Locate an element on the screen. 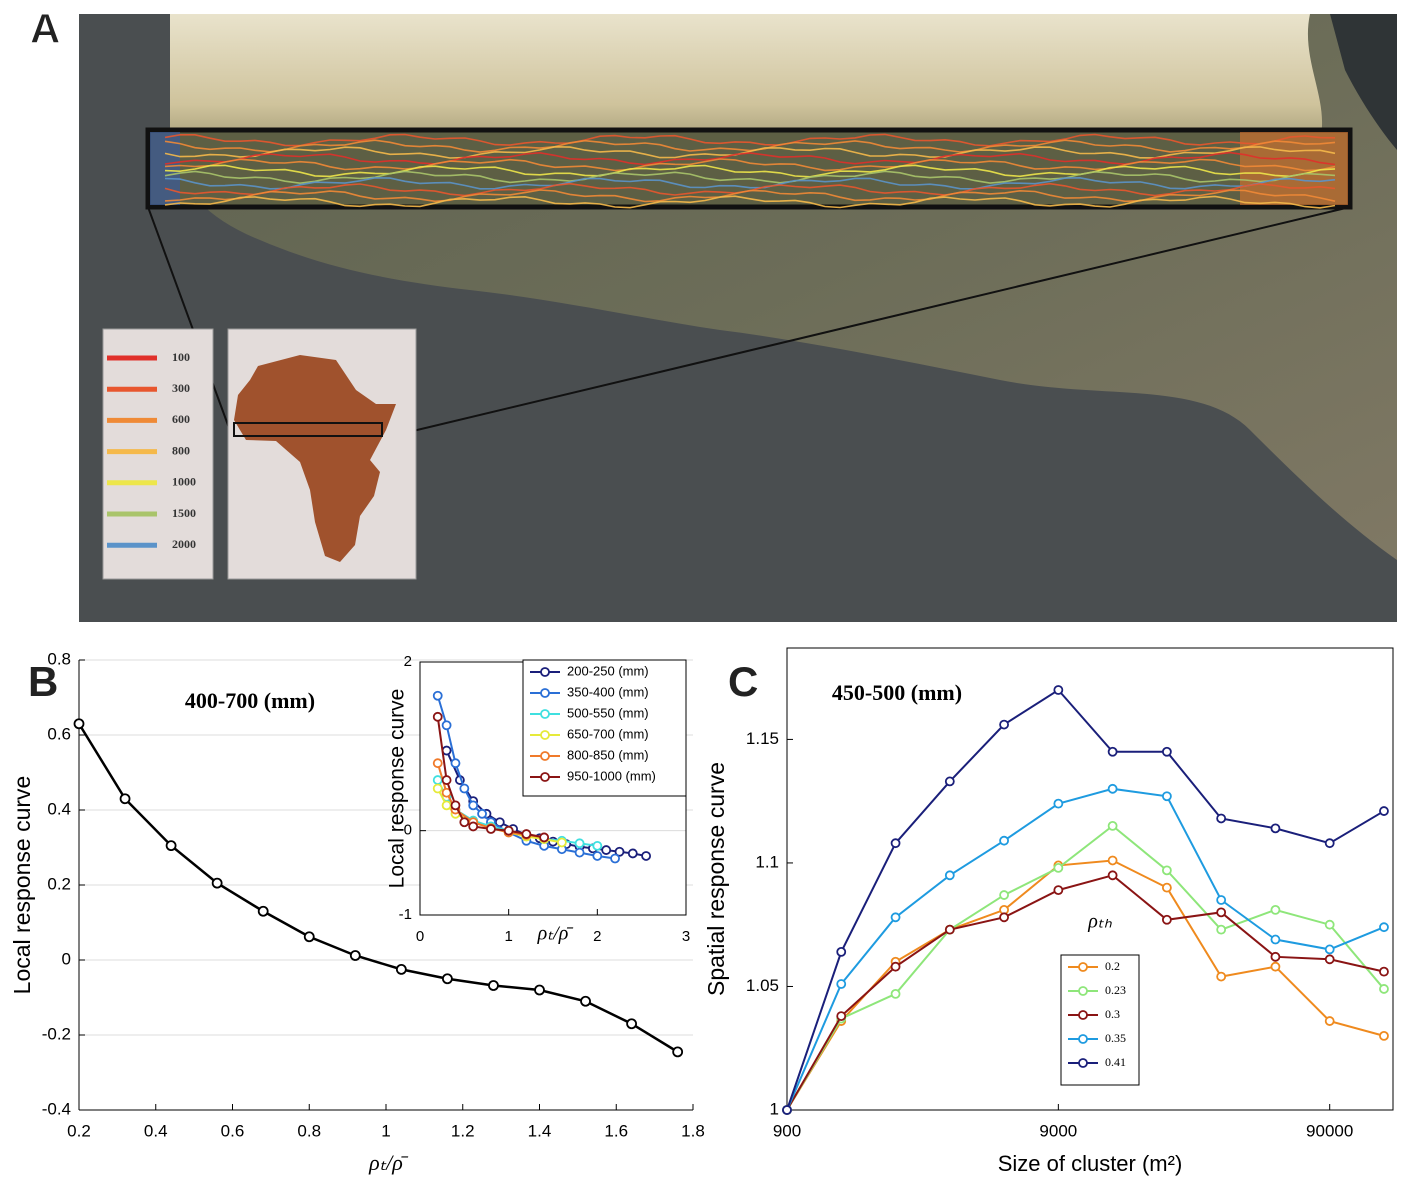 The image size is (1404, 1190). legend-label: 650-700 (mm) is located at coordinates (608, 733).